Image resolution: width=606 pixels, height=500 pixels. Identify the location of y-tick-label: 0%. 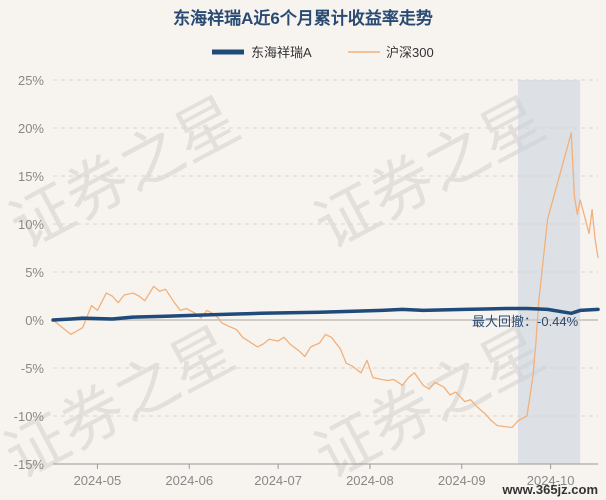
(34, 320).